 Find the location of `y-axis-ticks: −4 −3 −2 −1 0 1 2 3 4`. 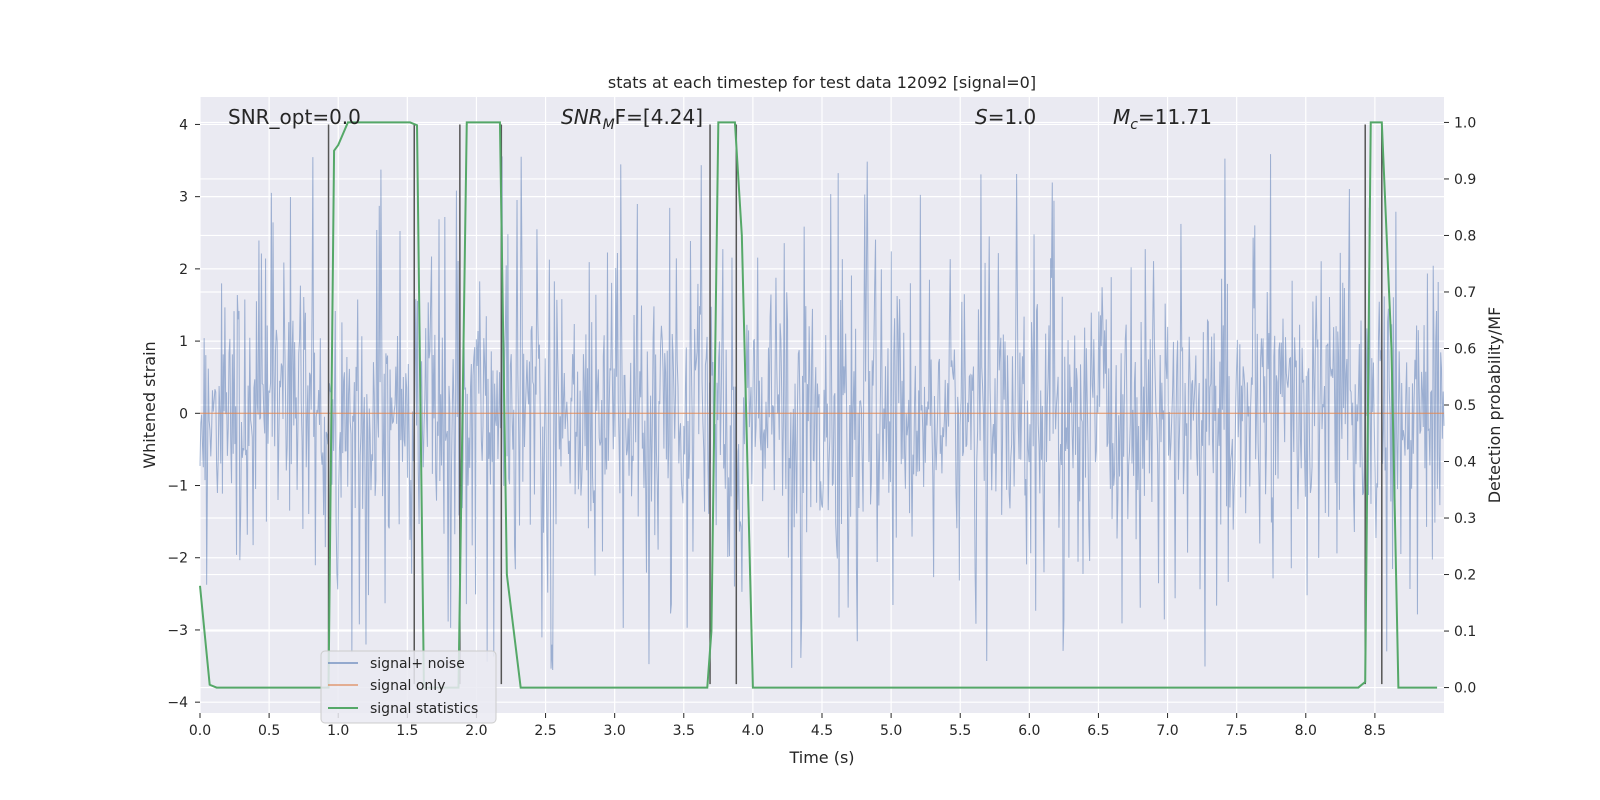

y-axis-ticks: −4 −3 −2 −1 0 1 2 3 4 is located at coordinates (183, 414).